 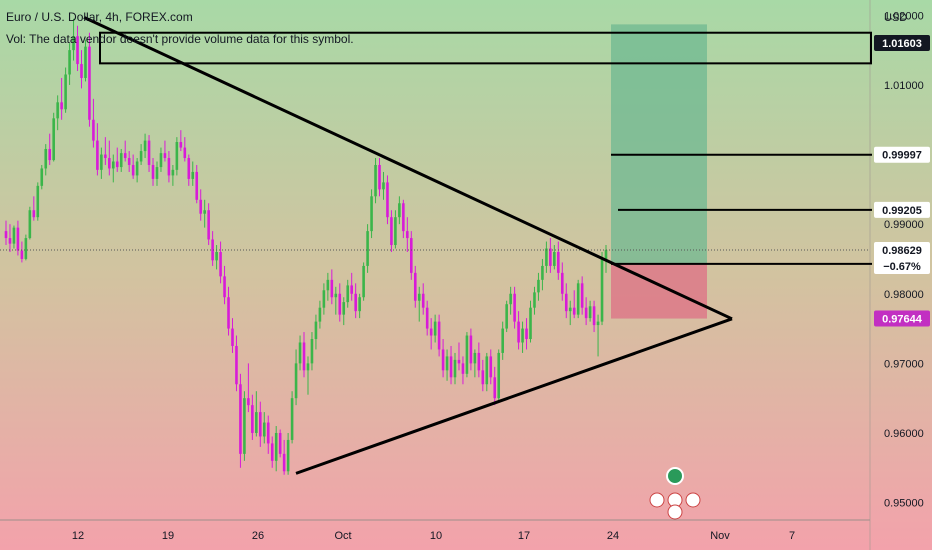 What do you see at coordinates (485, 48) in the screenshot?
I see `resistance-zone-box` at bounding box center [485, 48].